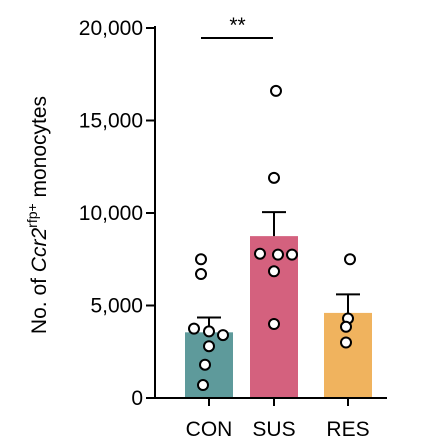  Describe the element at coordinates (237, 25) in the screenshot. I see `significance-label: **` at that location.